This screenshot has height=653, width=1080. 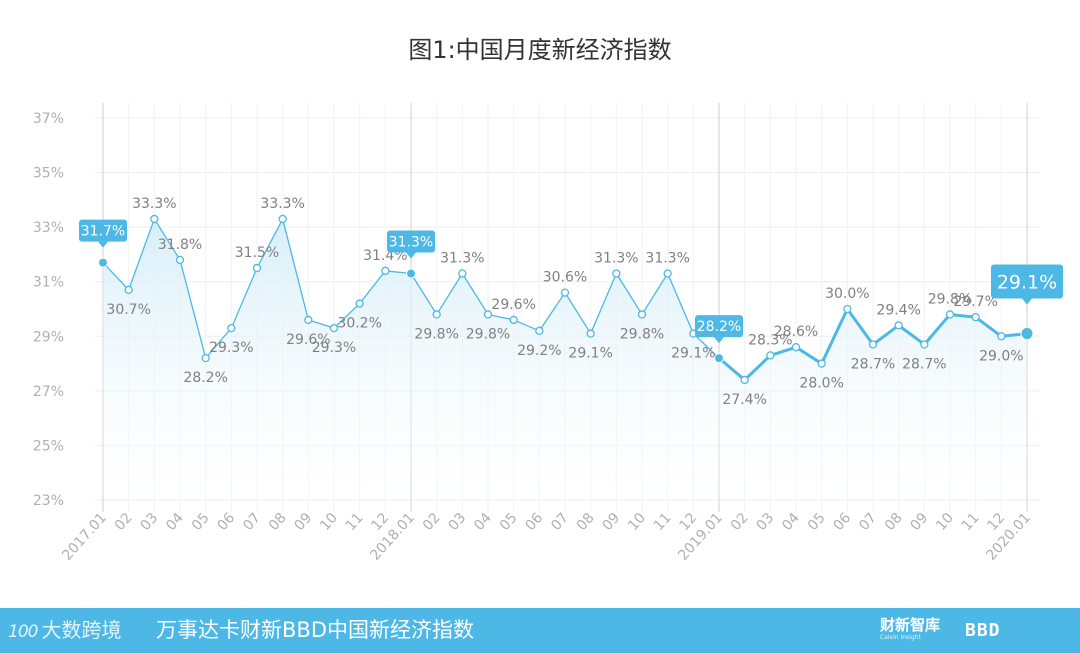 I want to click on y-tick-label: 27%, so click(x=48, y=392).